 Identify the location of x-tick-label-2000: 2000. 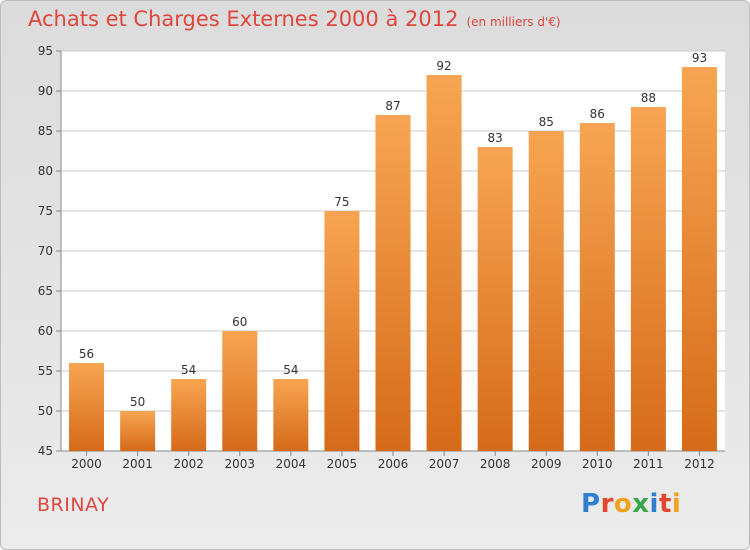
(86, 464).